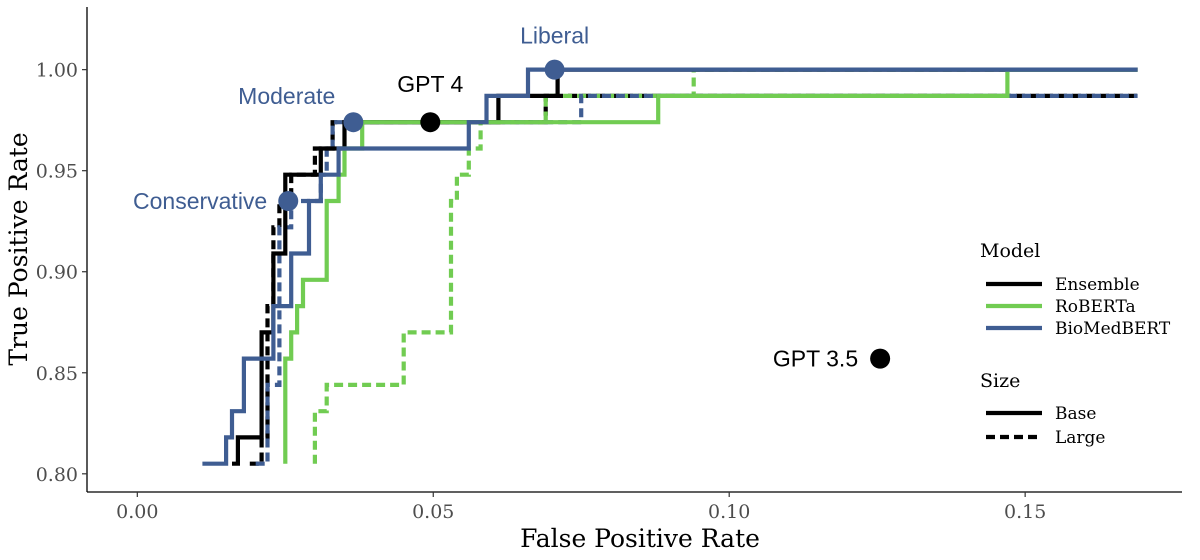  I want to click on x-tick-label: 0.10, so click(729, 512).